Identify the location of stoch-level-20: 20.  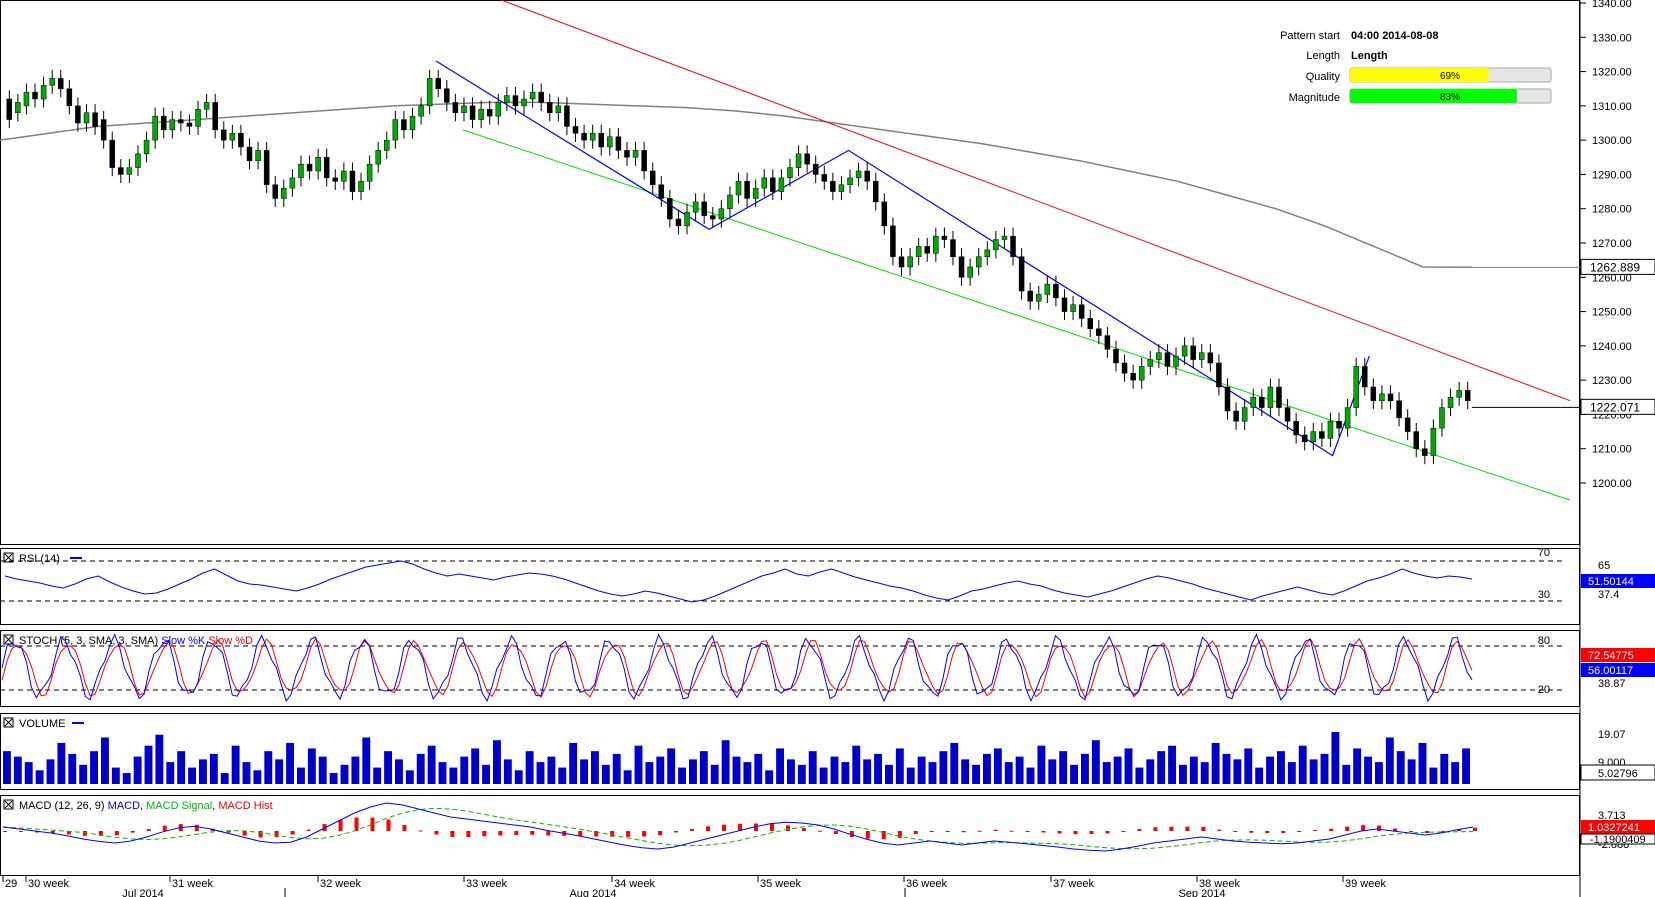
(1544, 690).